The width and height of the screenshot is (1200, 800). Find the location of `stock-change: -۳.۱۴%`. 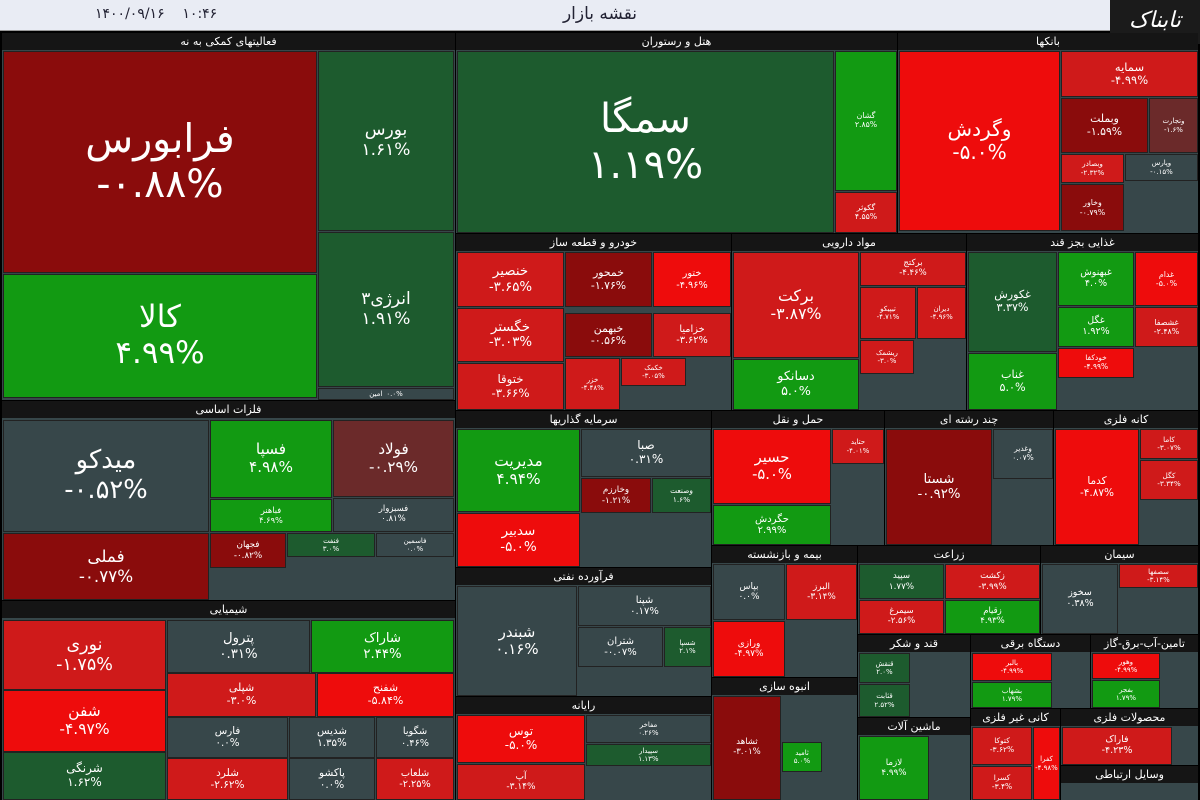

stock-change: -۳.۱۴% is located at coordinates (521, 787).